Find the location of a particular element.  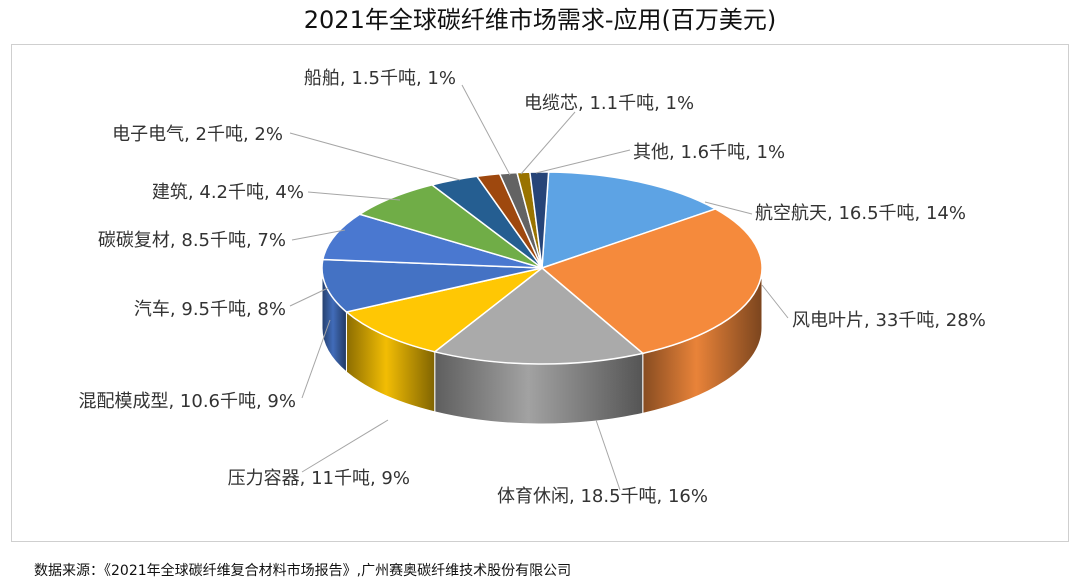

pie-slice-sports is located at coordinates (539, 316).